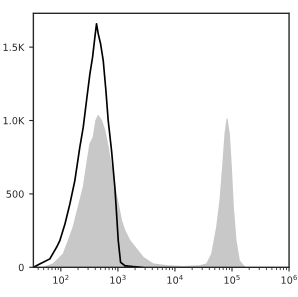  Describe the element at coordinates (118, 279) in the screenshot. I see `x-tick-label: 10$^{3}$` at that location.